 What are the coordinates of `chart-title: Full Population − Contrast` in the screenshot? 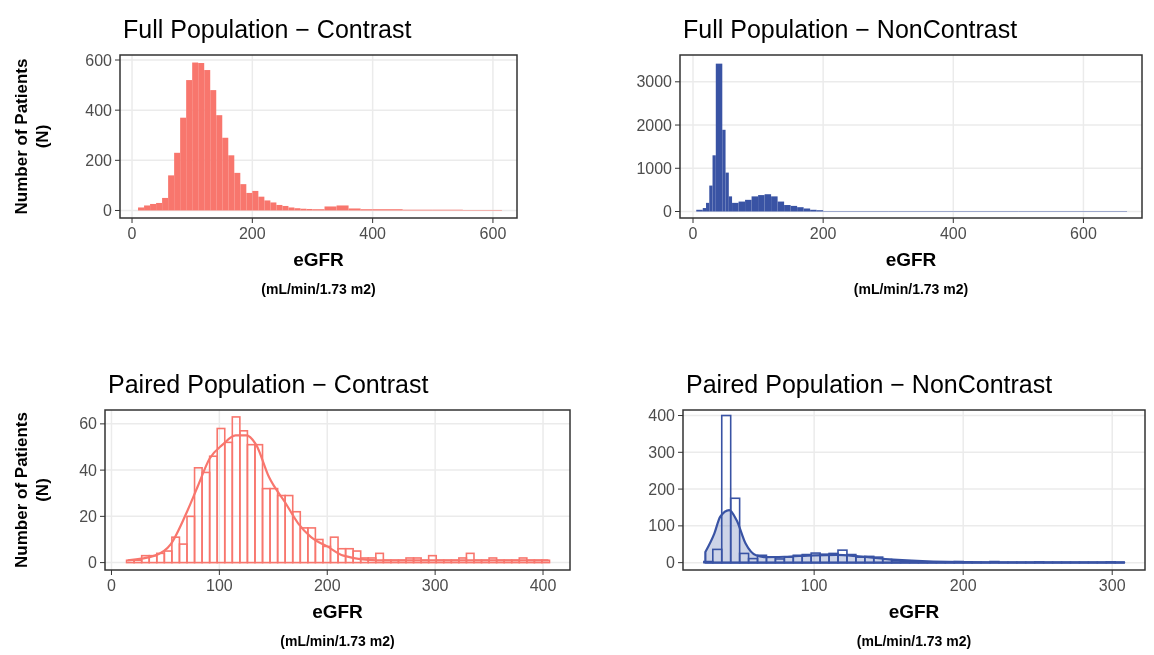 It's located at (267, 29).